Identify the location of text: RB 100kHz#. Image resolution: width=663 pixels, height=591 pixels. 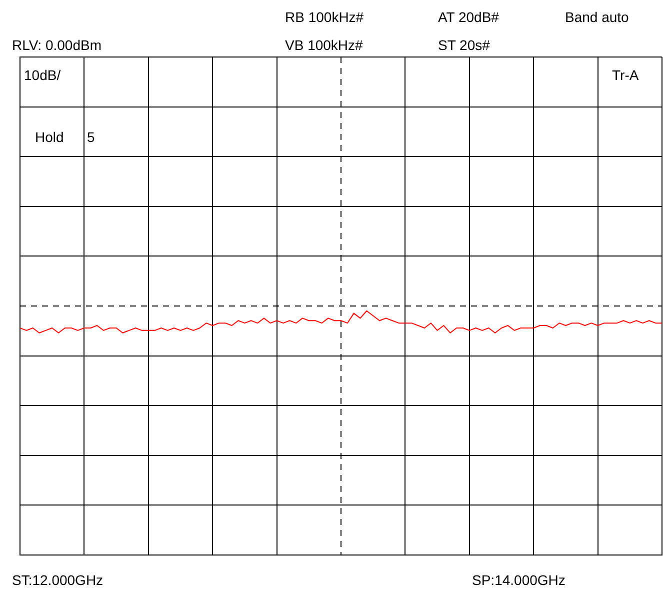
(324, 17).